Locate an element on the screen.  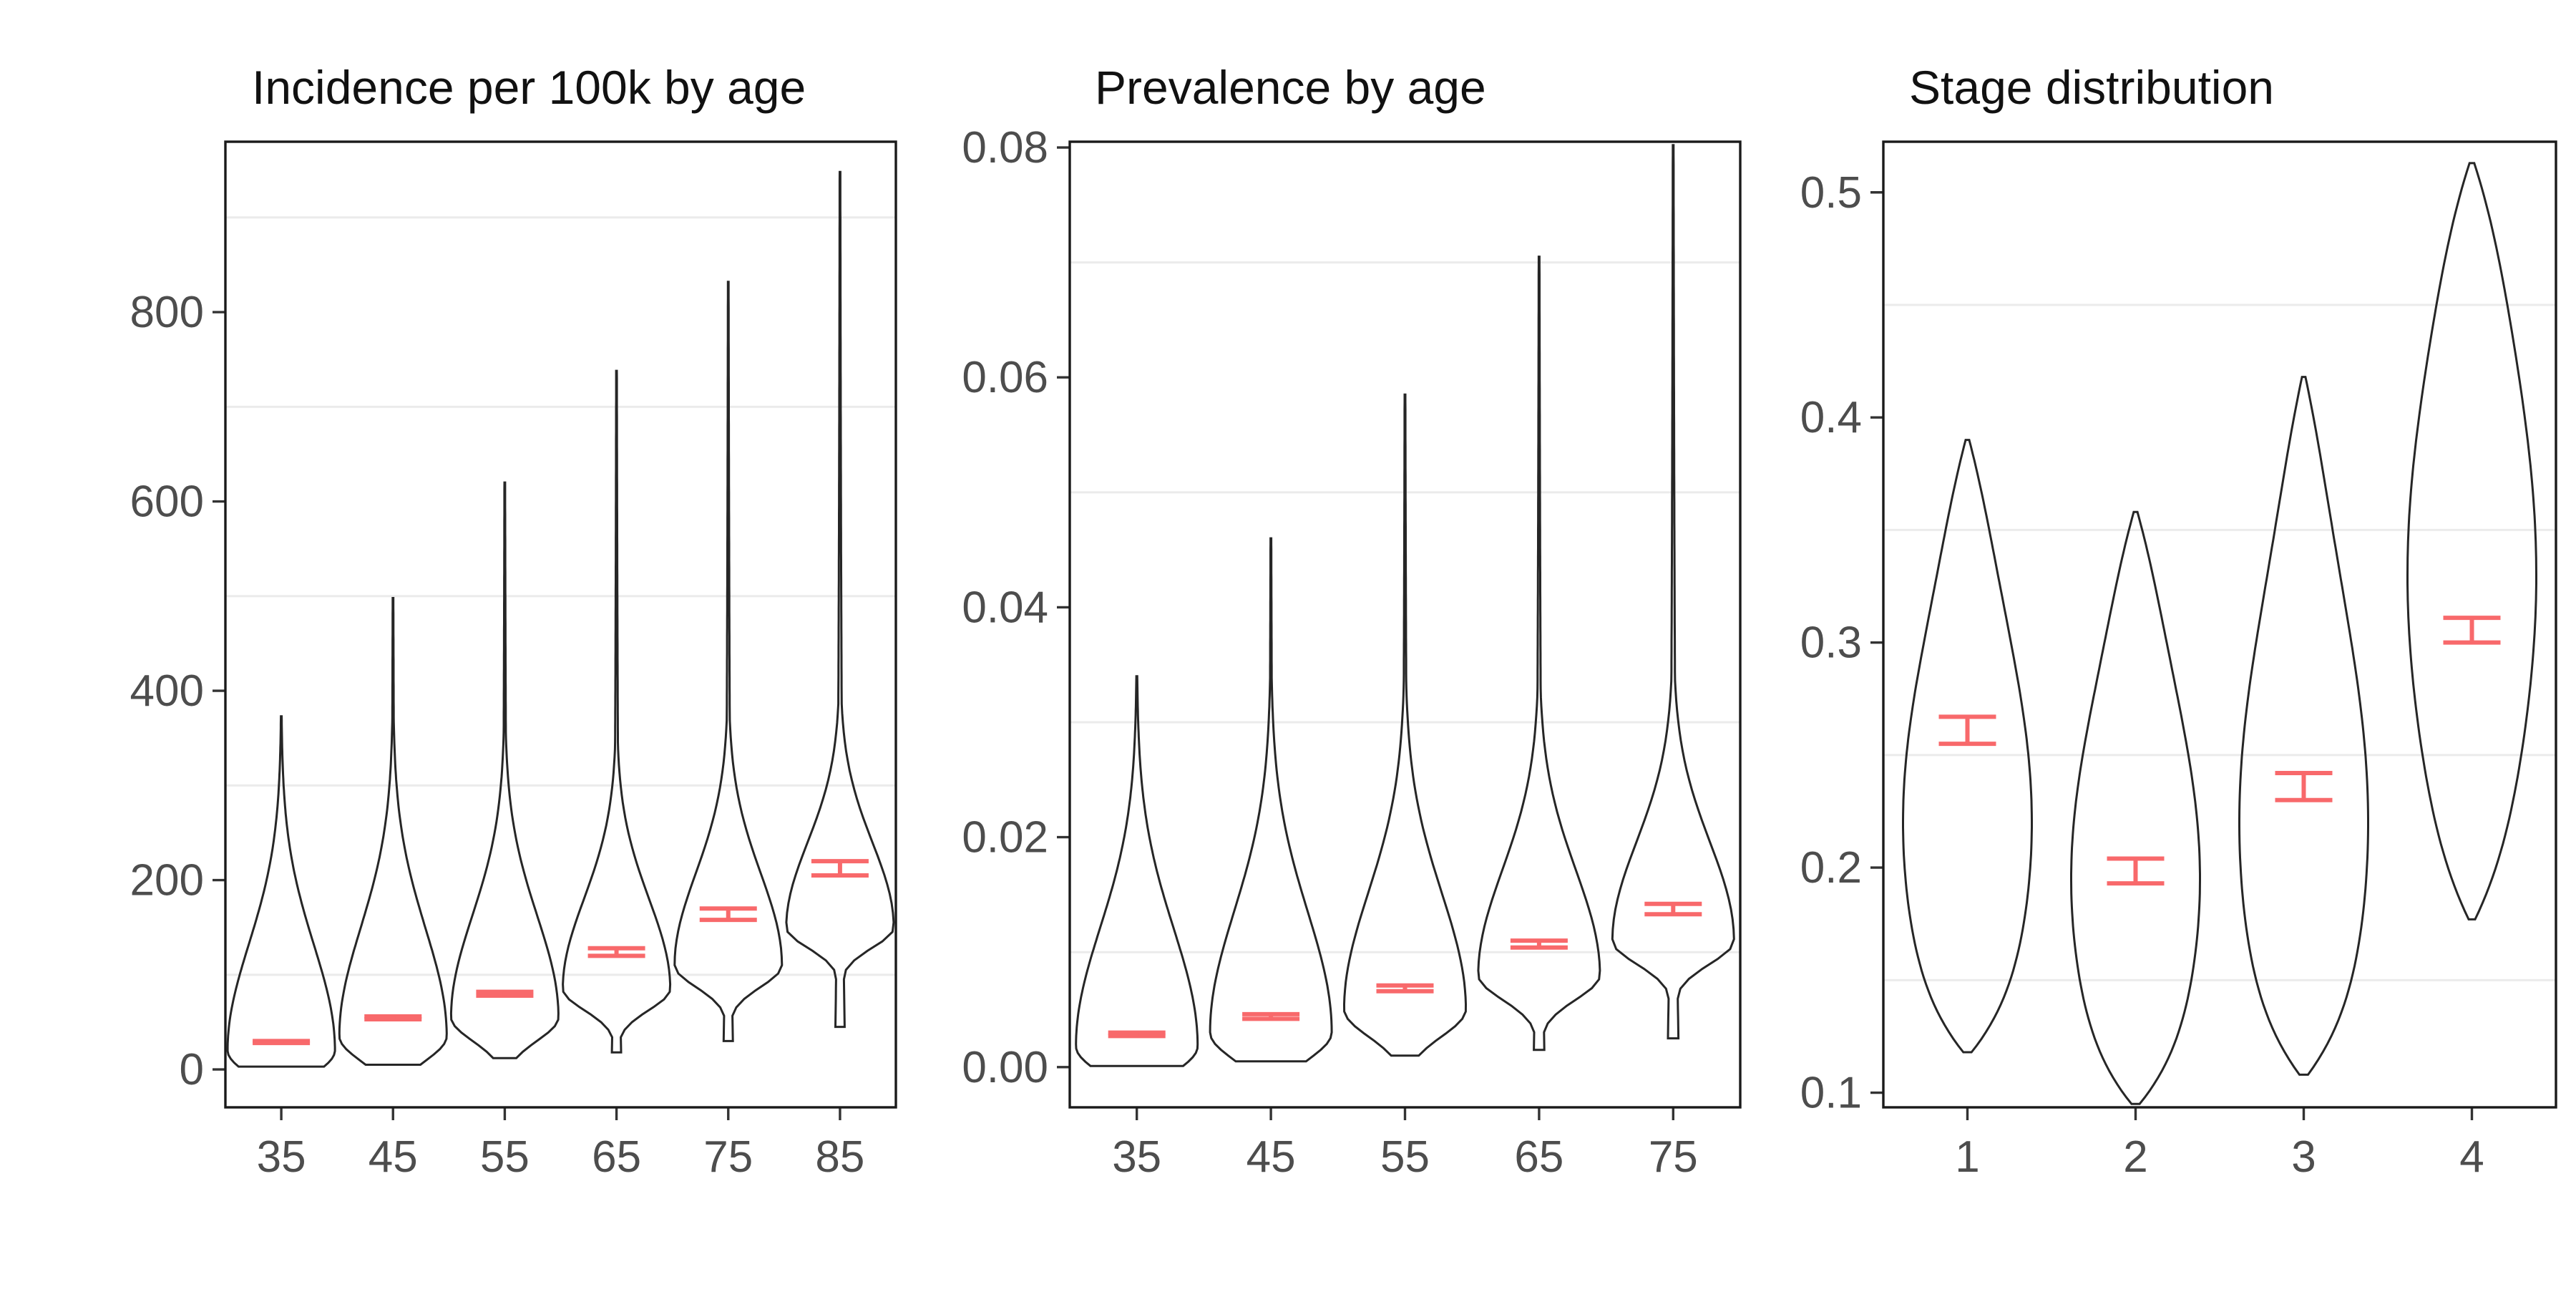
y-tick-label: 0.3 is located at coordinates (1831, 643).